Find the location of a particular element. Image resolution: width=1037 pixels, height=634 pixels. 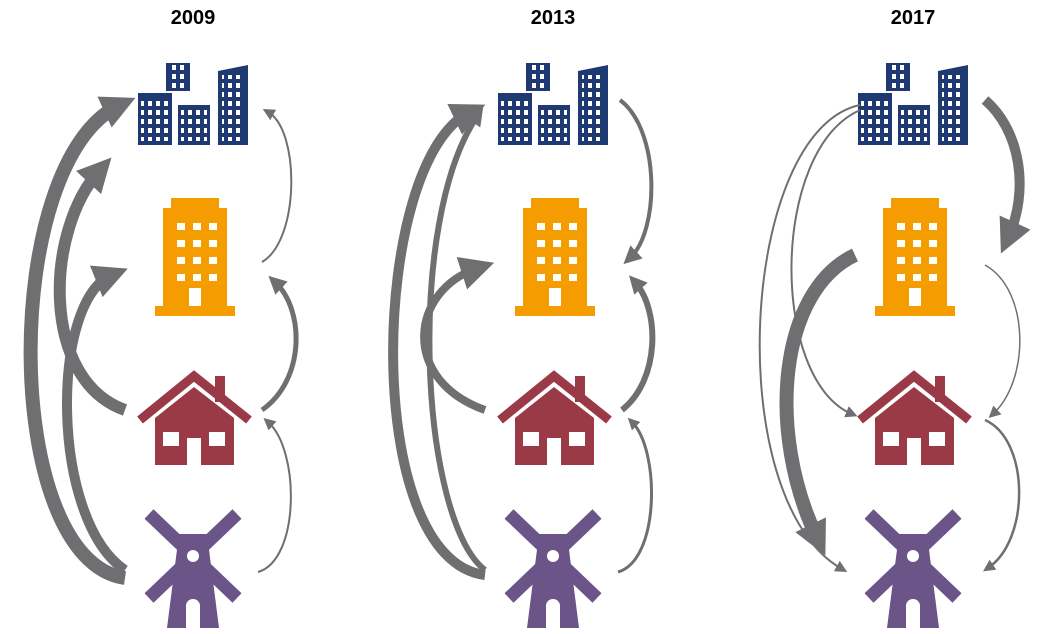

column-title: 2017 is located at coordinates (913, 18).